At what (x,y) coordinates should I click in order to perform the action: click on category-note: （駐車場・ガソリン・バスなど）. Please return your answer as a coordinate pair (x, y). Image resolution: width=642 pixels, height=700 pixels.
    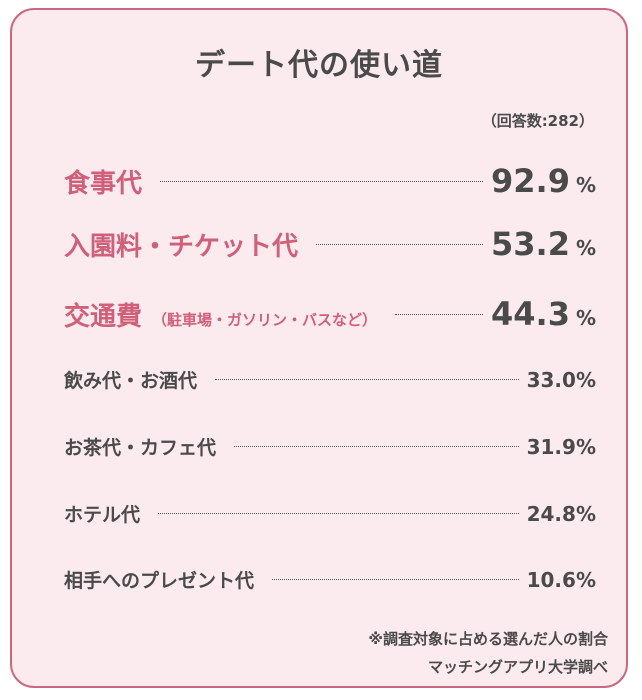
    Looking at the image, I should click on (265, 319).